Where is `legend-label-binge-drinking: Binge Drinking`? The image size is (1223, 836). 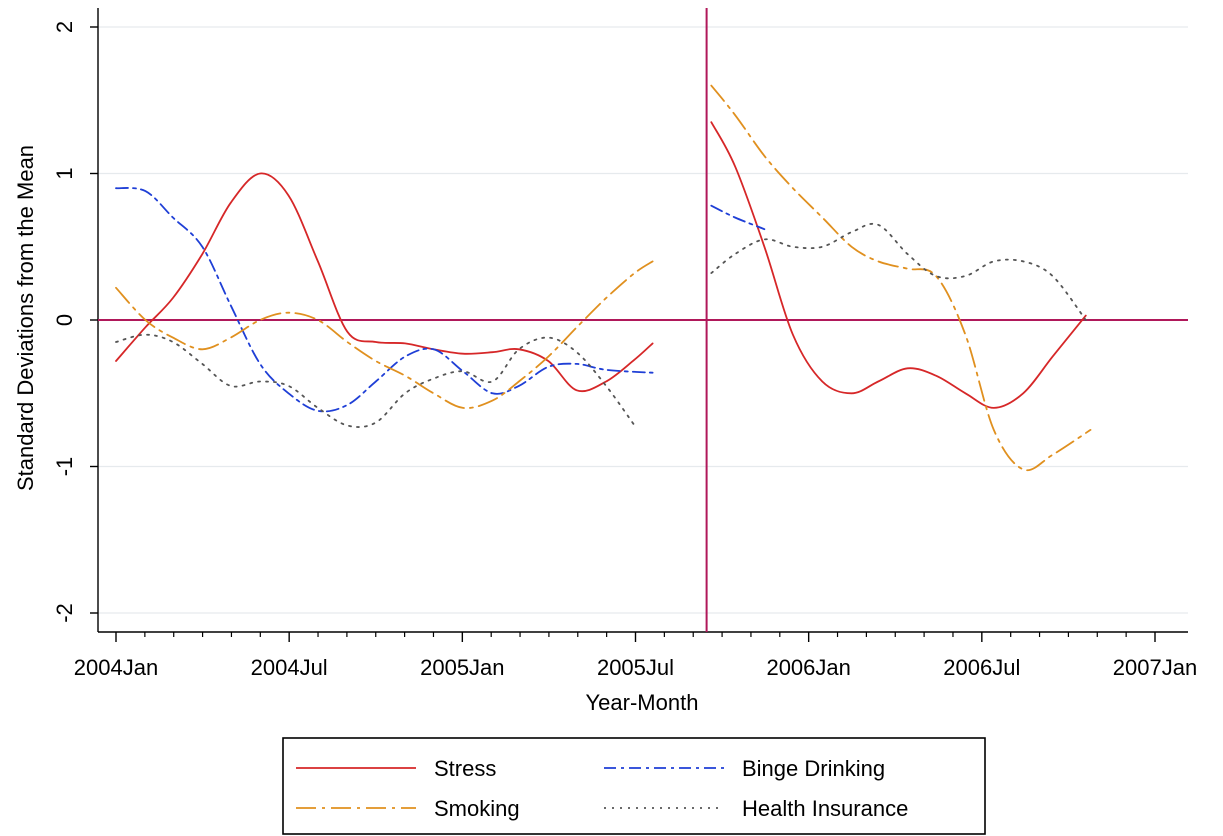 legend-label-binge-drinking: Binge Drinking is located at coordinates (813, 768).